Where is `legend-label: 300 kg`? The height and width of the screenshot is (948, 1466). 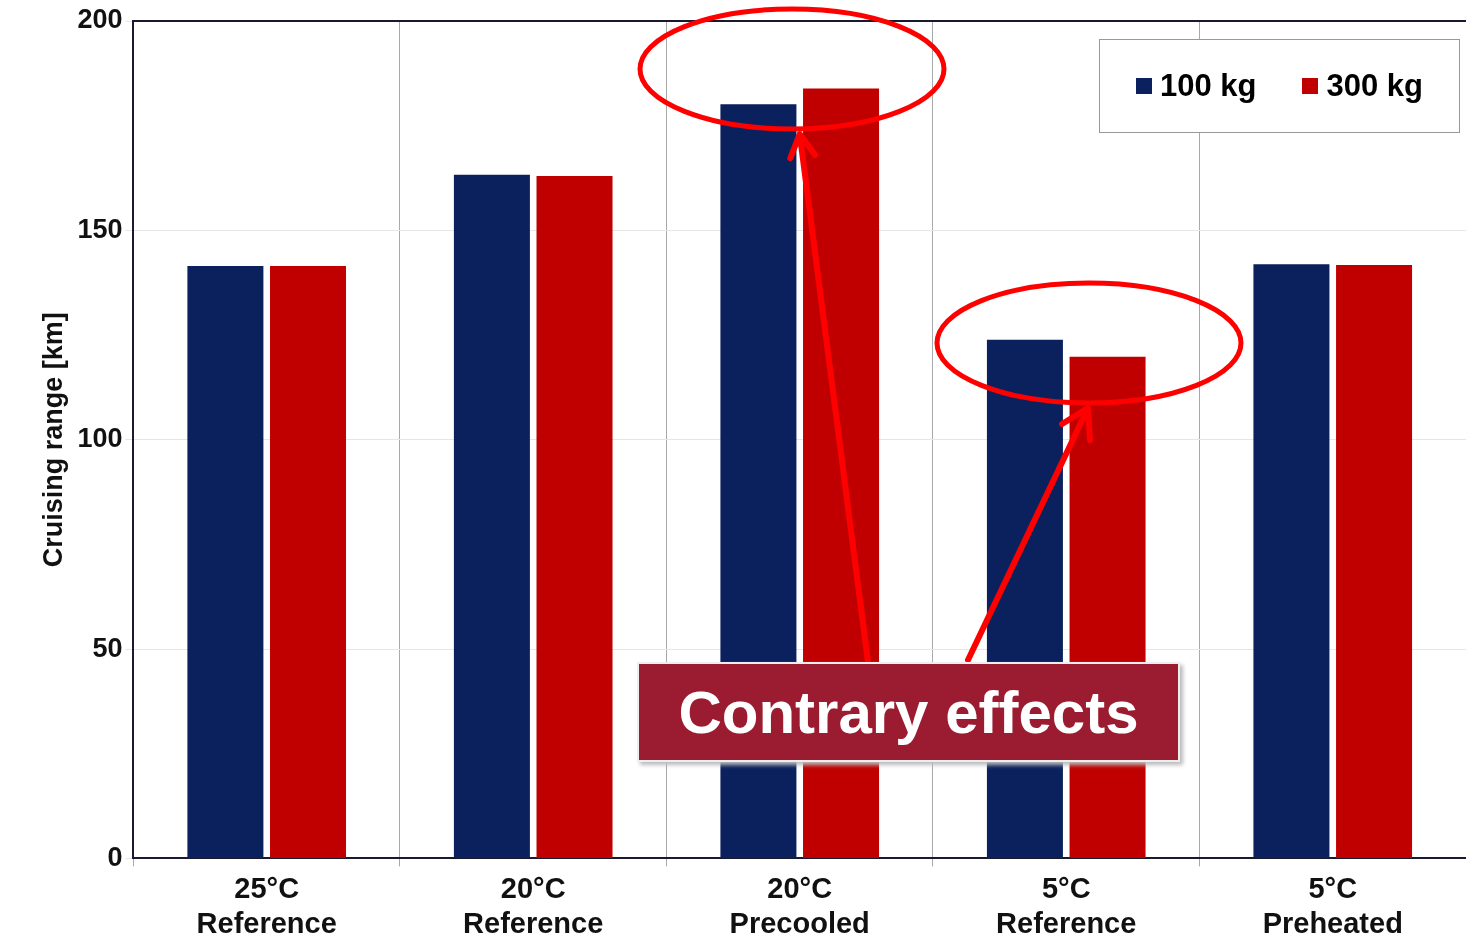 legend-label: 300 kg is located at coordinates (1374, 86).